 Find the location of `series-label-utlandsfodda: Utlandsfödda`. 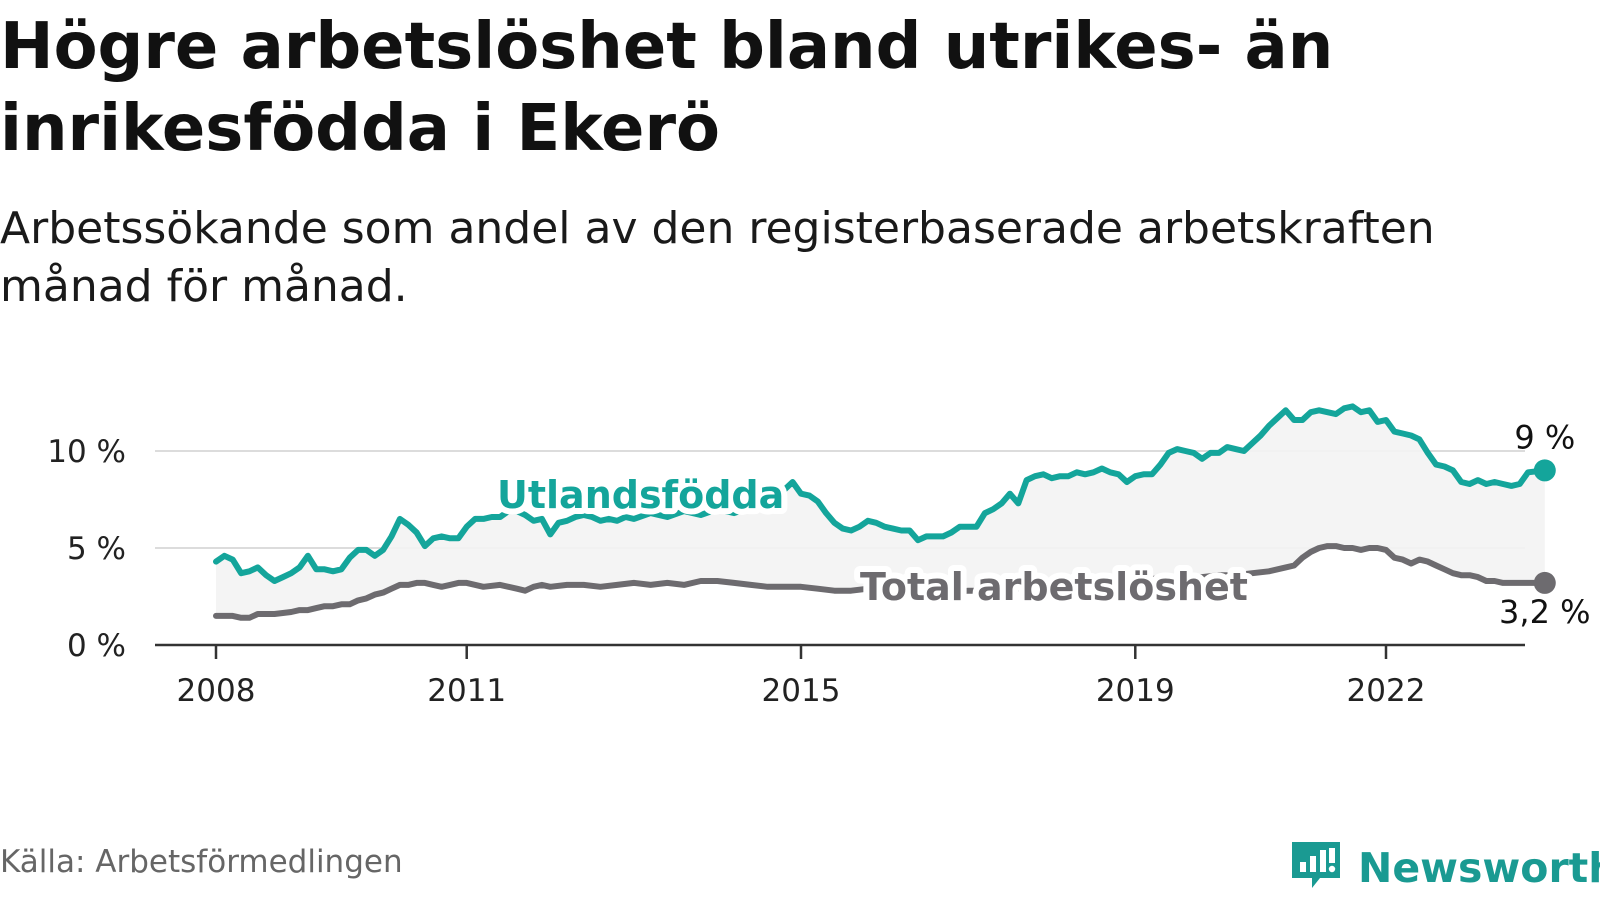

series-label-utlandsfodda: Utlandsfödda is located at coordinates (640, 495).